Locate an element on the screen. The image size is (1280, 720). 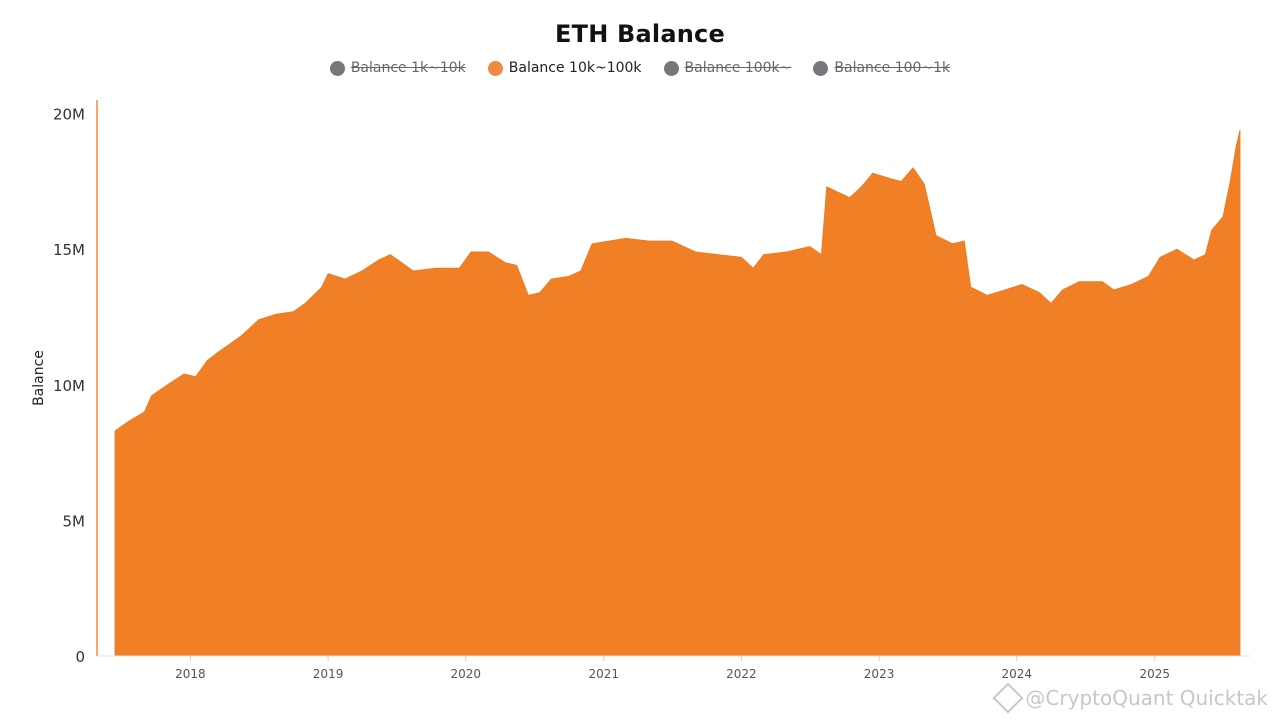
legend-label: Balance 100~1k is located at coordinates (892, 68).